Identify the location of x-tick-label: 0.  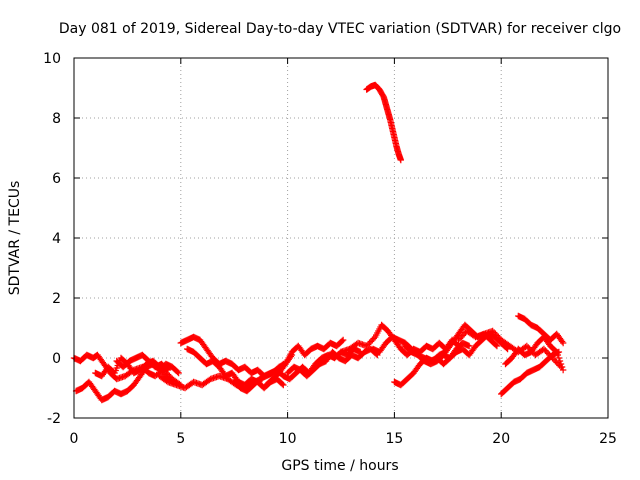
(74, 439).